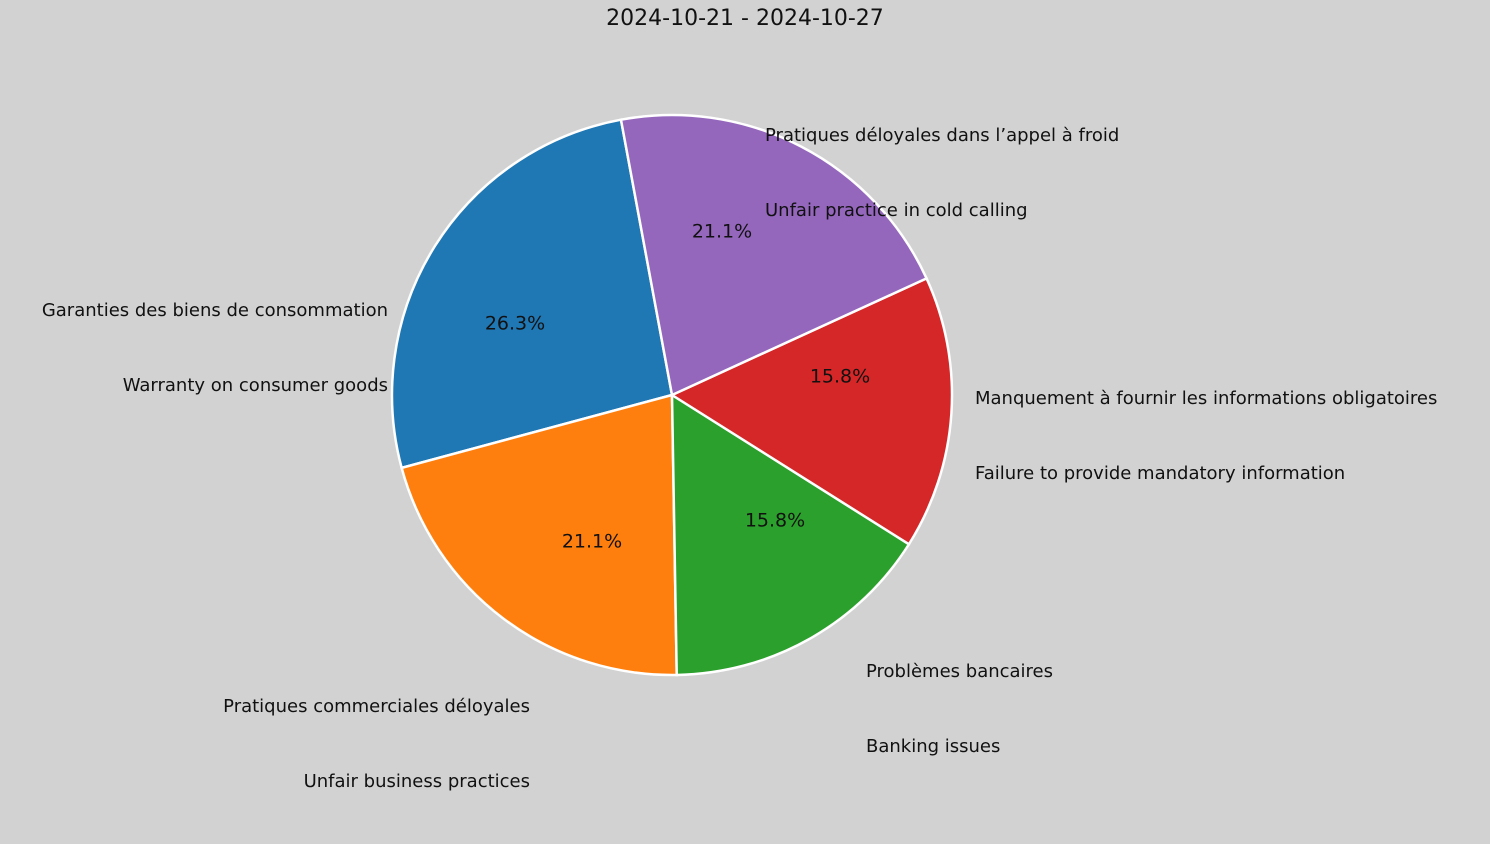 The width and height of the screenshot is (1490, 844). I want to click on wedge-label-line-en: Failure to provide mandatory information, so click(1160, 473).